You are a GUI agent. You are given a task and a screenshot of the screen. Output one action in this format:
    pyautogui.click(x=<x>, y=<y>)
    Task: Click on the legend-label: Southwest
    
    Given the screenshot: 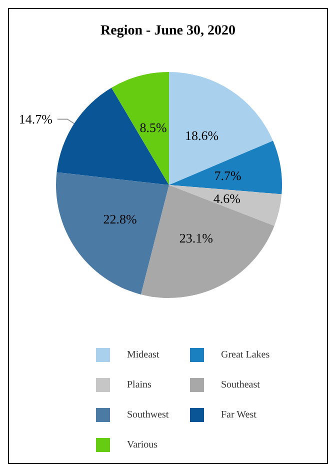 What is the action you would take?
    pyautogui.click(x=148, y=415)
    